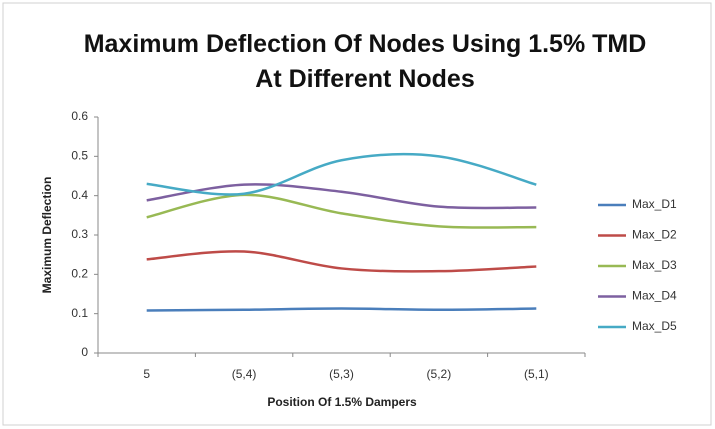 This screenshot has width=715, height=429. I want to click on x-axis-label: Position Of 1.5% Dampers, so click(342, 402).